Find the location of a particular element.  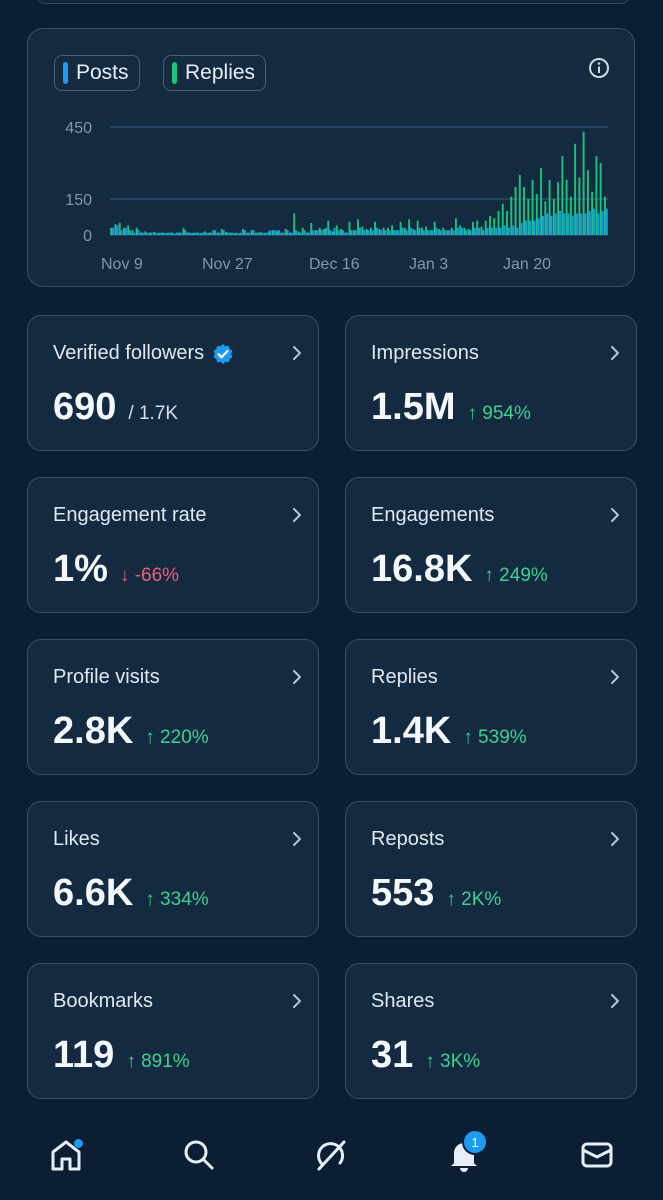

metric-label: Likes is located at coordinates (76, 839).